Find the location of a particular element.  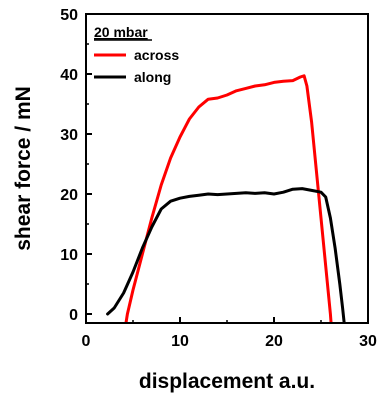

y-tick-label-50: 50 is located at coordinates (69, 15).